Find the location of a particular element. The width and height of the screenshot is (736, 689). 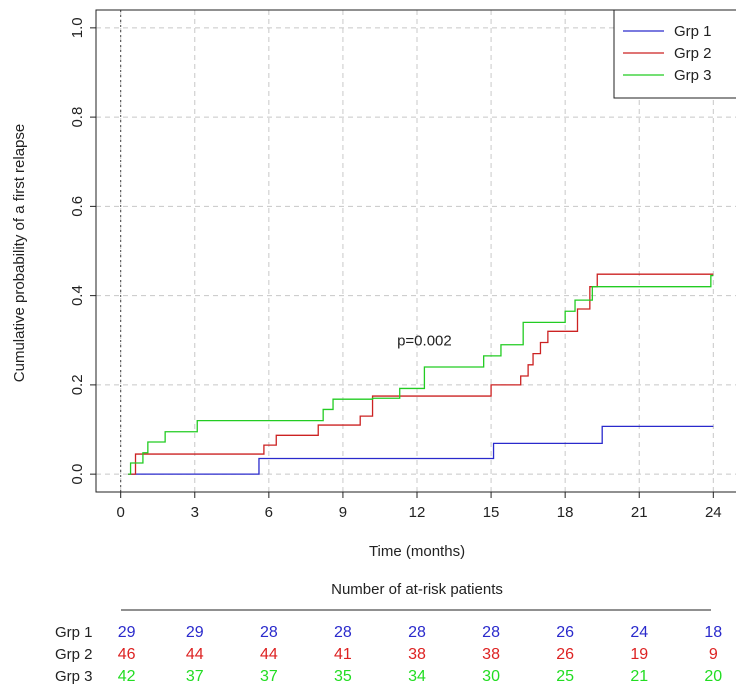

risk-value-1-8: 24 is located at coordinates (639, 632).